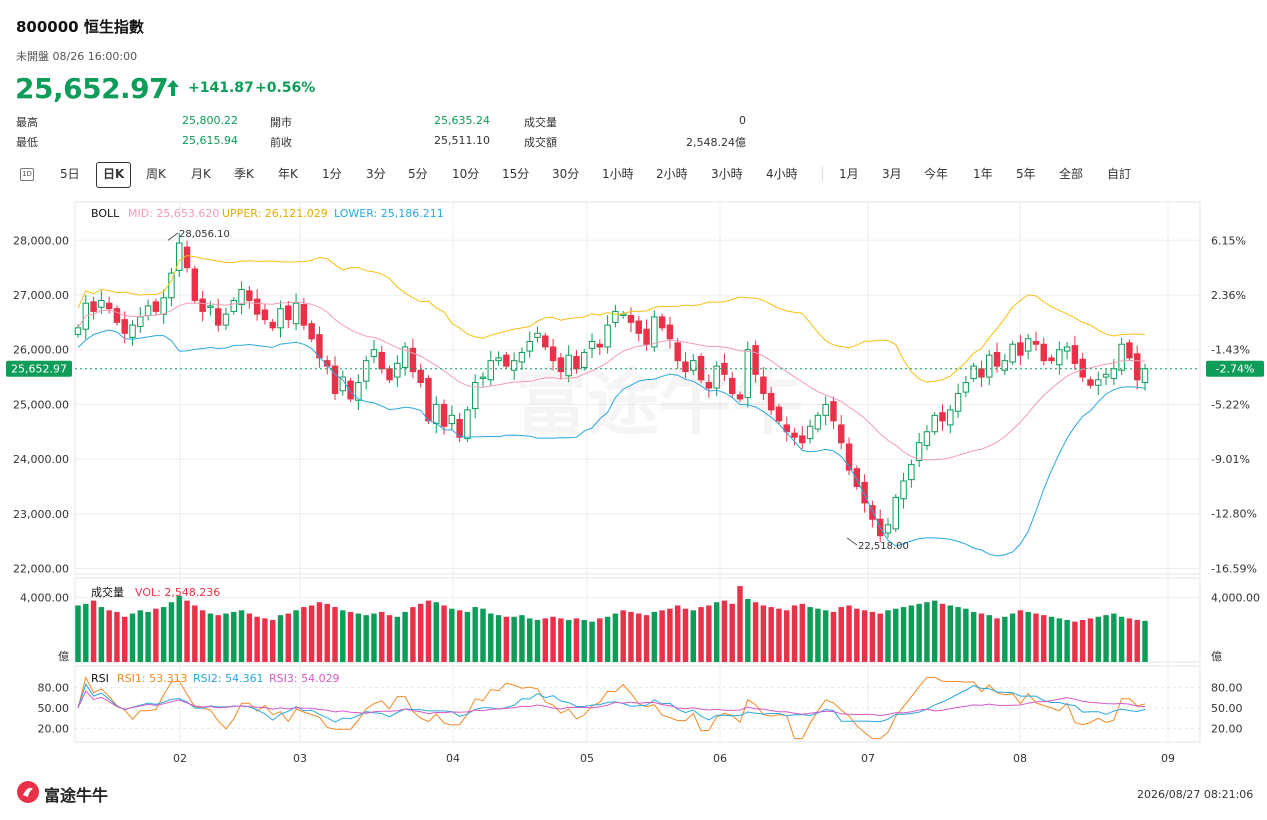 This screenshot has width=1267, height=820. What do you see at coordinates (70, 174) in the screenshot?
I see `tab-5d: 5日` at bounding box center [70, 174].